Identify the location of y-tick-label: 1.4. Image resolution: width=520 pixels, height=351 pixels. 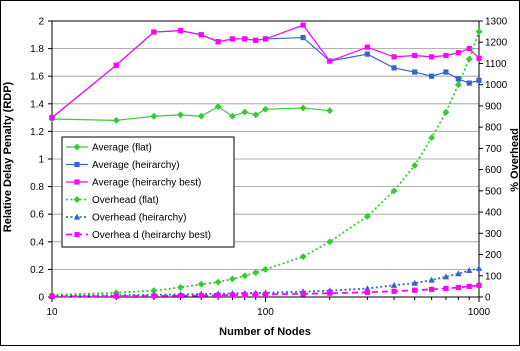
(37, 104).